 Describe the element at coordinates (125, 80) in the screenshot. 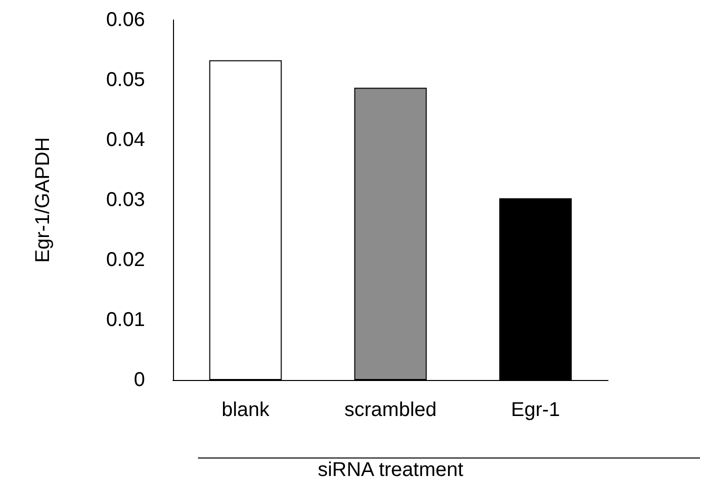

I see `y-tick-label: 0.05` at that location.